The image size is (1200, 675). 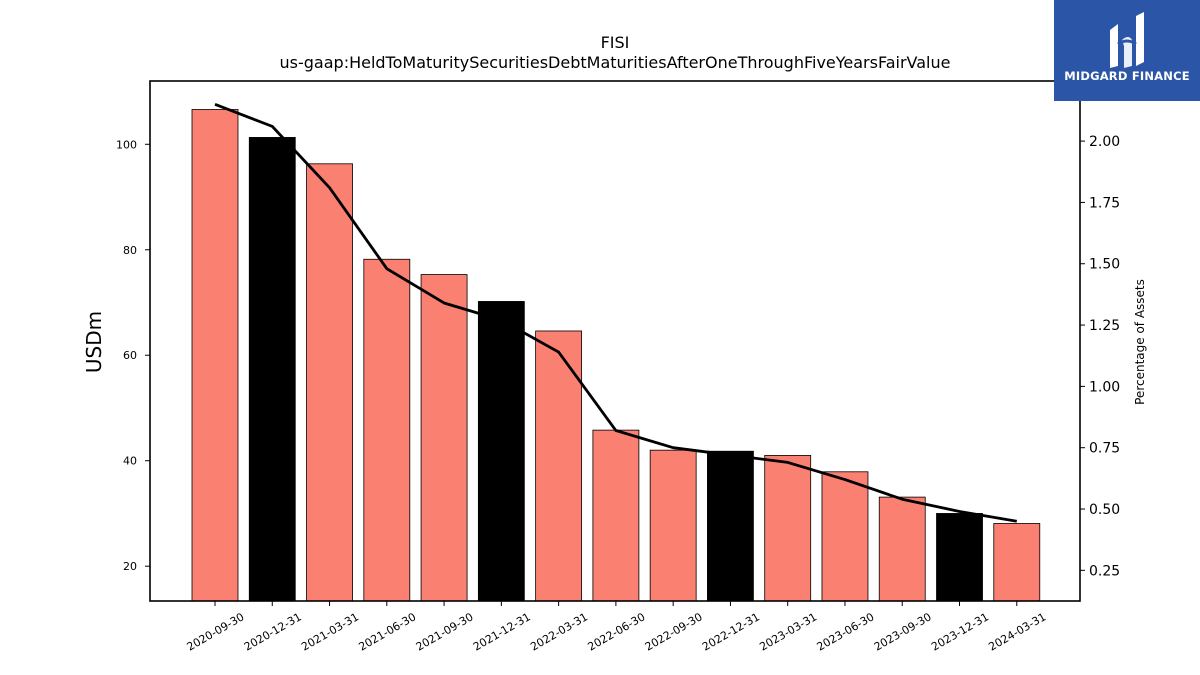 I want to click on x-tick-label: 2021-12-31, so click(x=502, y=631).